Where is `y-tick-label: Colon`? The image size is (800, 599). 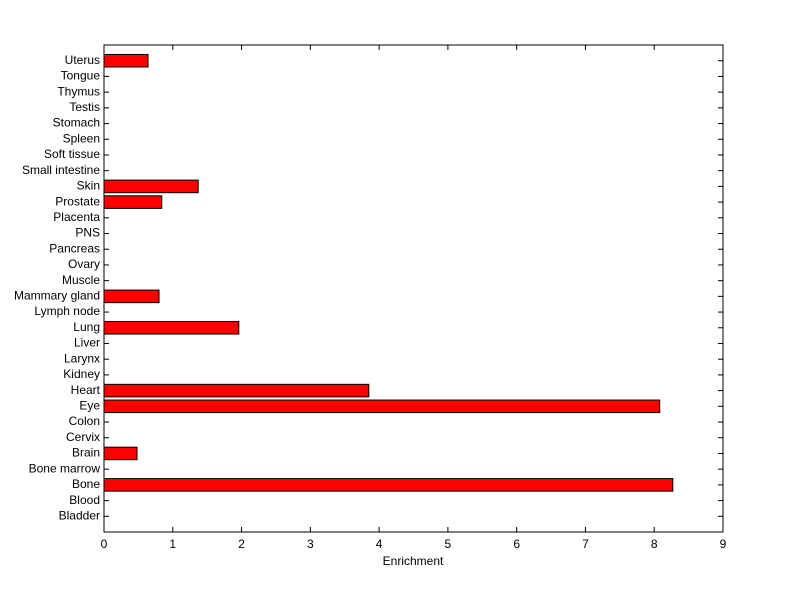
y-tick-label: Colon is located at coordinates (84, 421).